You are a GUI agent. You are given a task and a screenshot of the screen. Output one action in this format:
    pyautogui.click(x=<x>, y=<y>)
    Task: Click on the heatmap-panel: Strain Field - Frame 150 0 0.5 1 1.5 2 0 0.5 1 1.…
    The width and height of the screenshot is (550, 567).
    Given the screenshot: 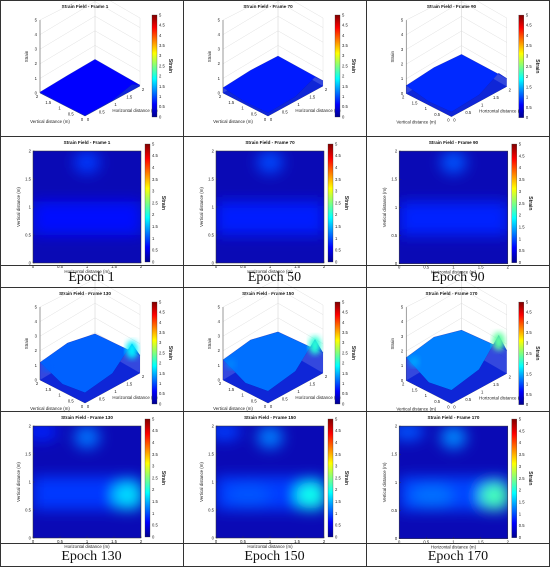 What is the action you would take?
    pyautogui.click(x=274, y=482)
    